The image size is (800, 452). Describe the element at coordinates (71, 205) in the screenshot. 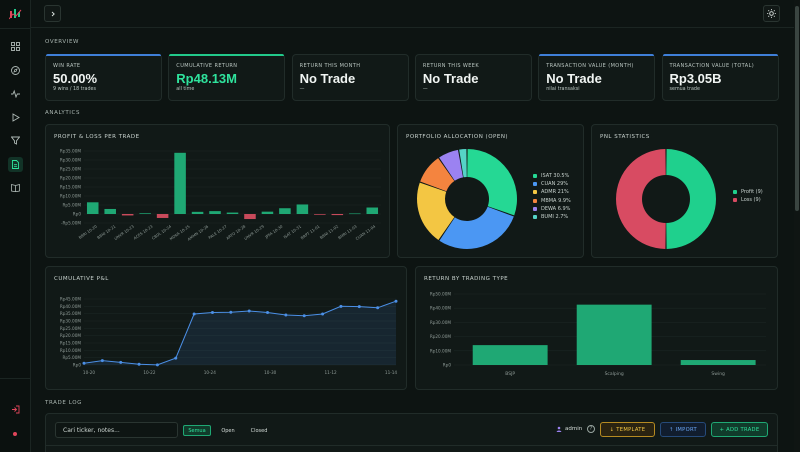

I see `y-tick-label: Rp5.00M` at that location.